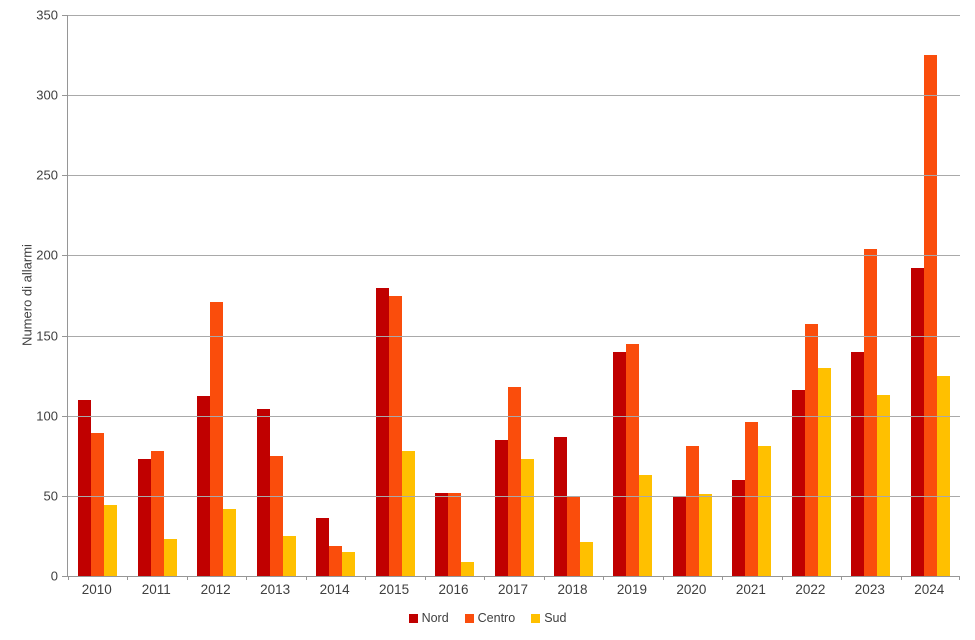 This screenshot has width=975, height=640. I want to click on bar-group-2015, so click(394, 295).